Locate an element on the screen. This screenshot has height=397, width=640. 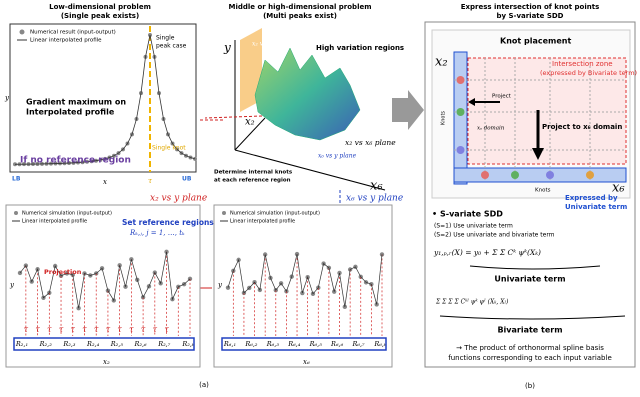
x-label: x is located at coordinates (105, 182).